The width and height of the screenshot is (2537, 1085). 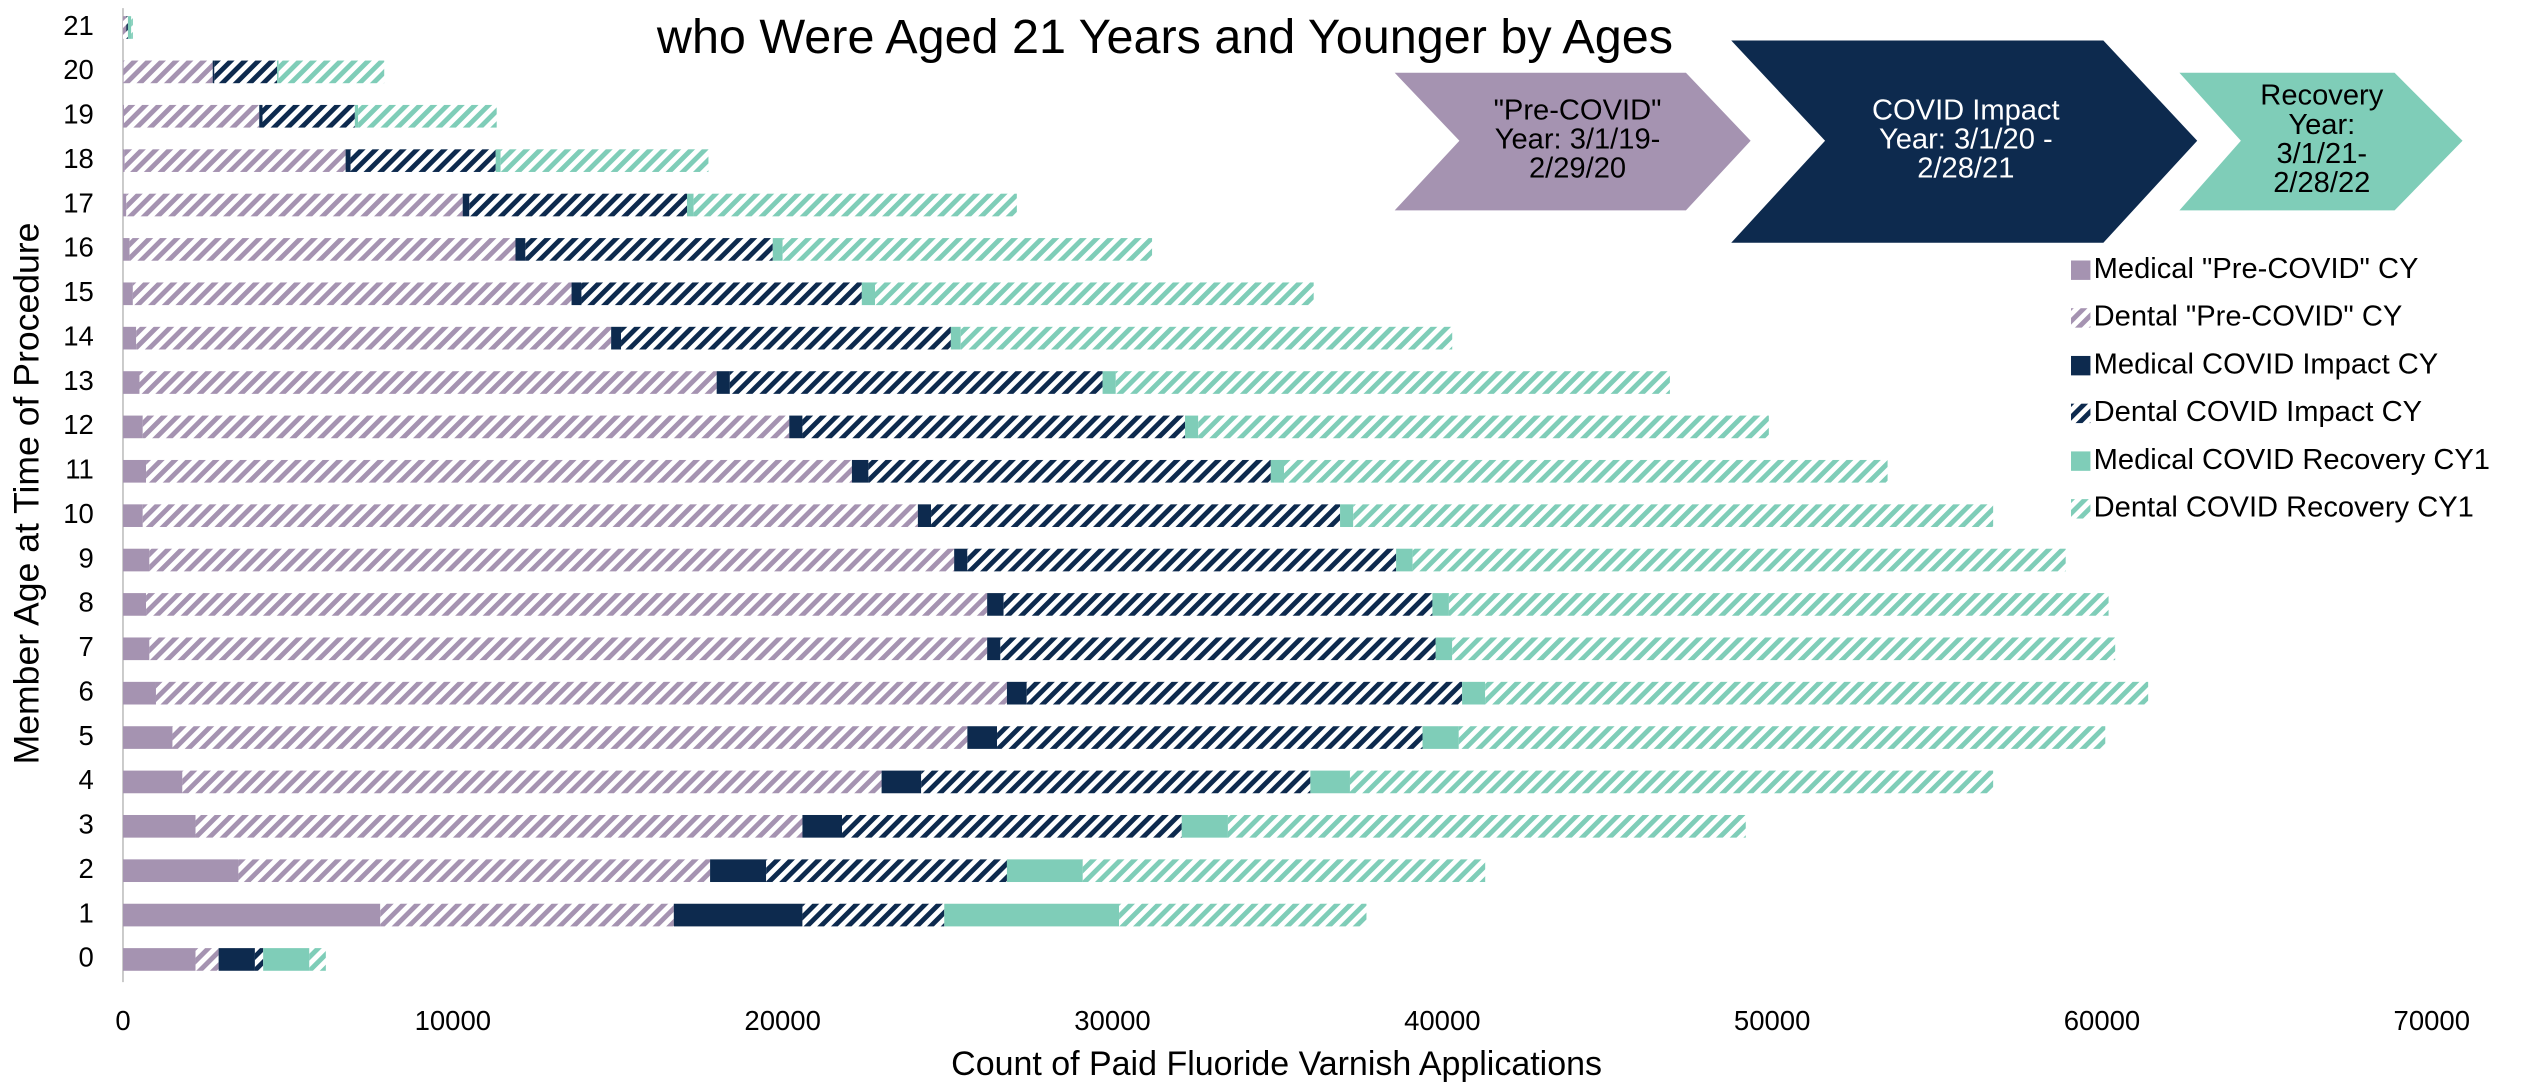 I want to click on legend-label: Dental "Pre-COVID" CY, so click(x=2248, y=317).